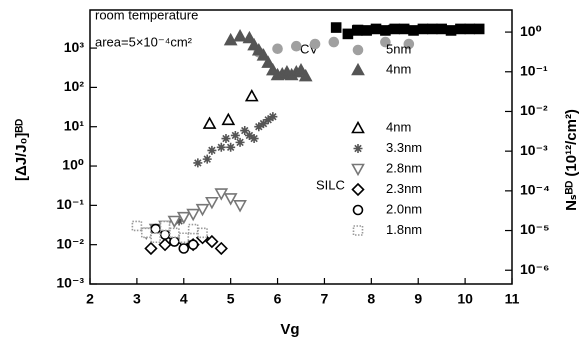 The height and width of the screenshot is (348, 587). What do you see at coordinates (73, 165) in the screenshot?
I see `y-tick-label: 10⁰` at bounding box center [73, 165].